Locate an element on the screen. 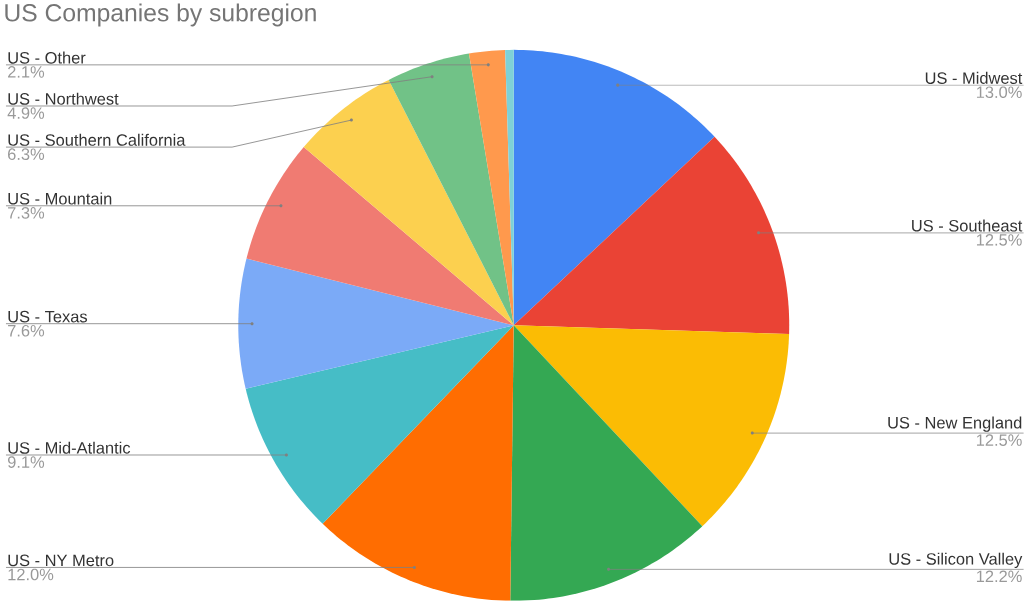 This screenshot has height=601, width=1024. data-label: 12.0% is located at coordinates (31, 574).